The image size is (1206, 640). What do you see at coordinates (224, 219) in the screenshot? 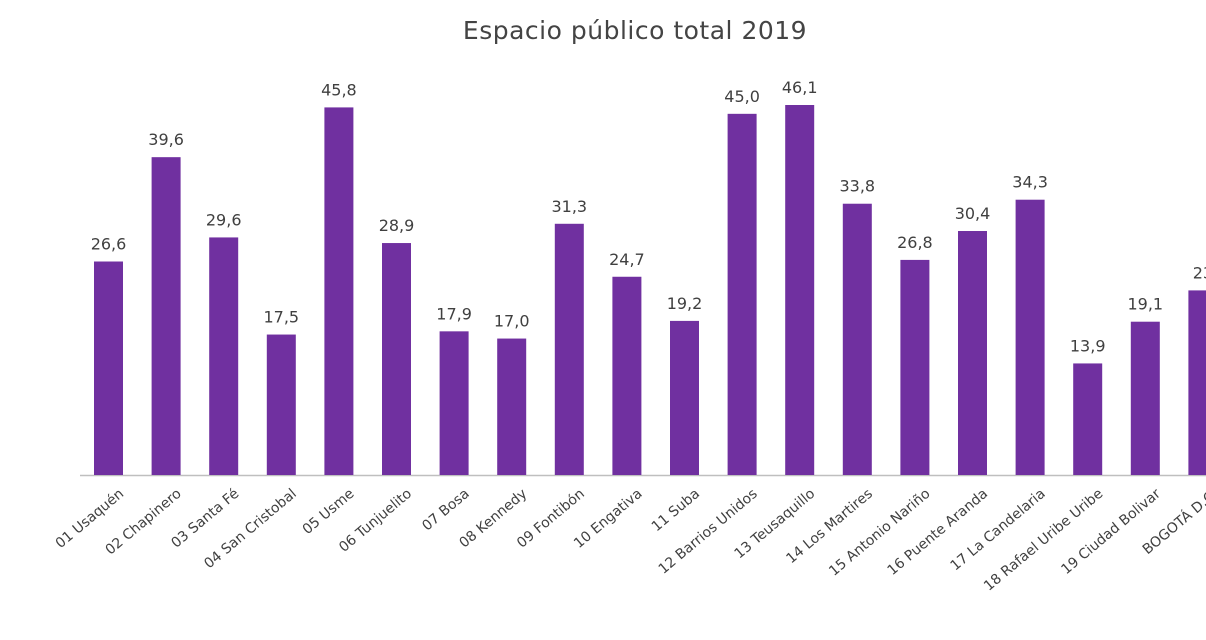
I see `data-label: 29,6` at bounding box center [224, 219].